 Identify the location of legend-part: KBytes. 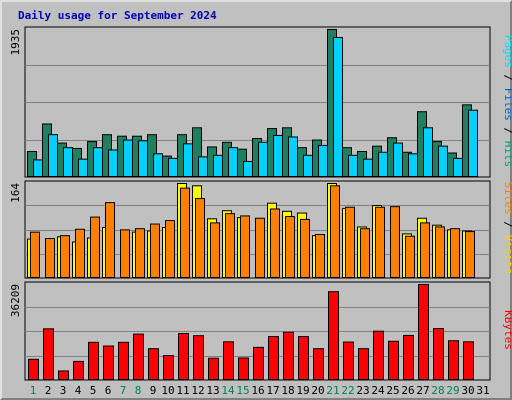
(507, 330).